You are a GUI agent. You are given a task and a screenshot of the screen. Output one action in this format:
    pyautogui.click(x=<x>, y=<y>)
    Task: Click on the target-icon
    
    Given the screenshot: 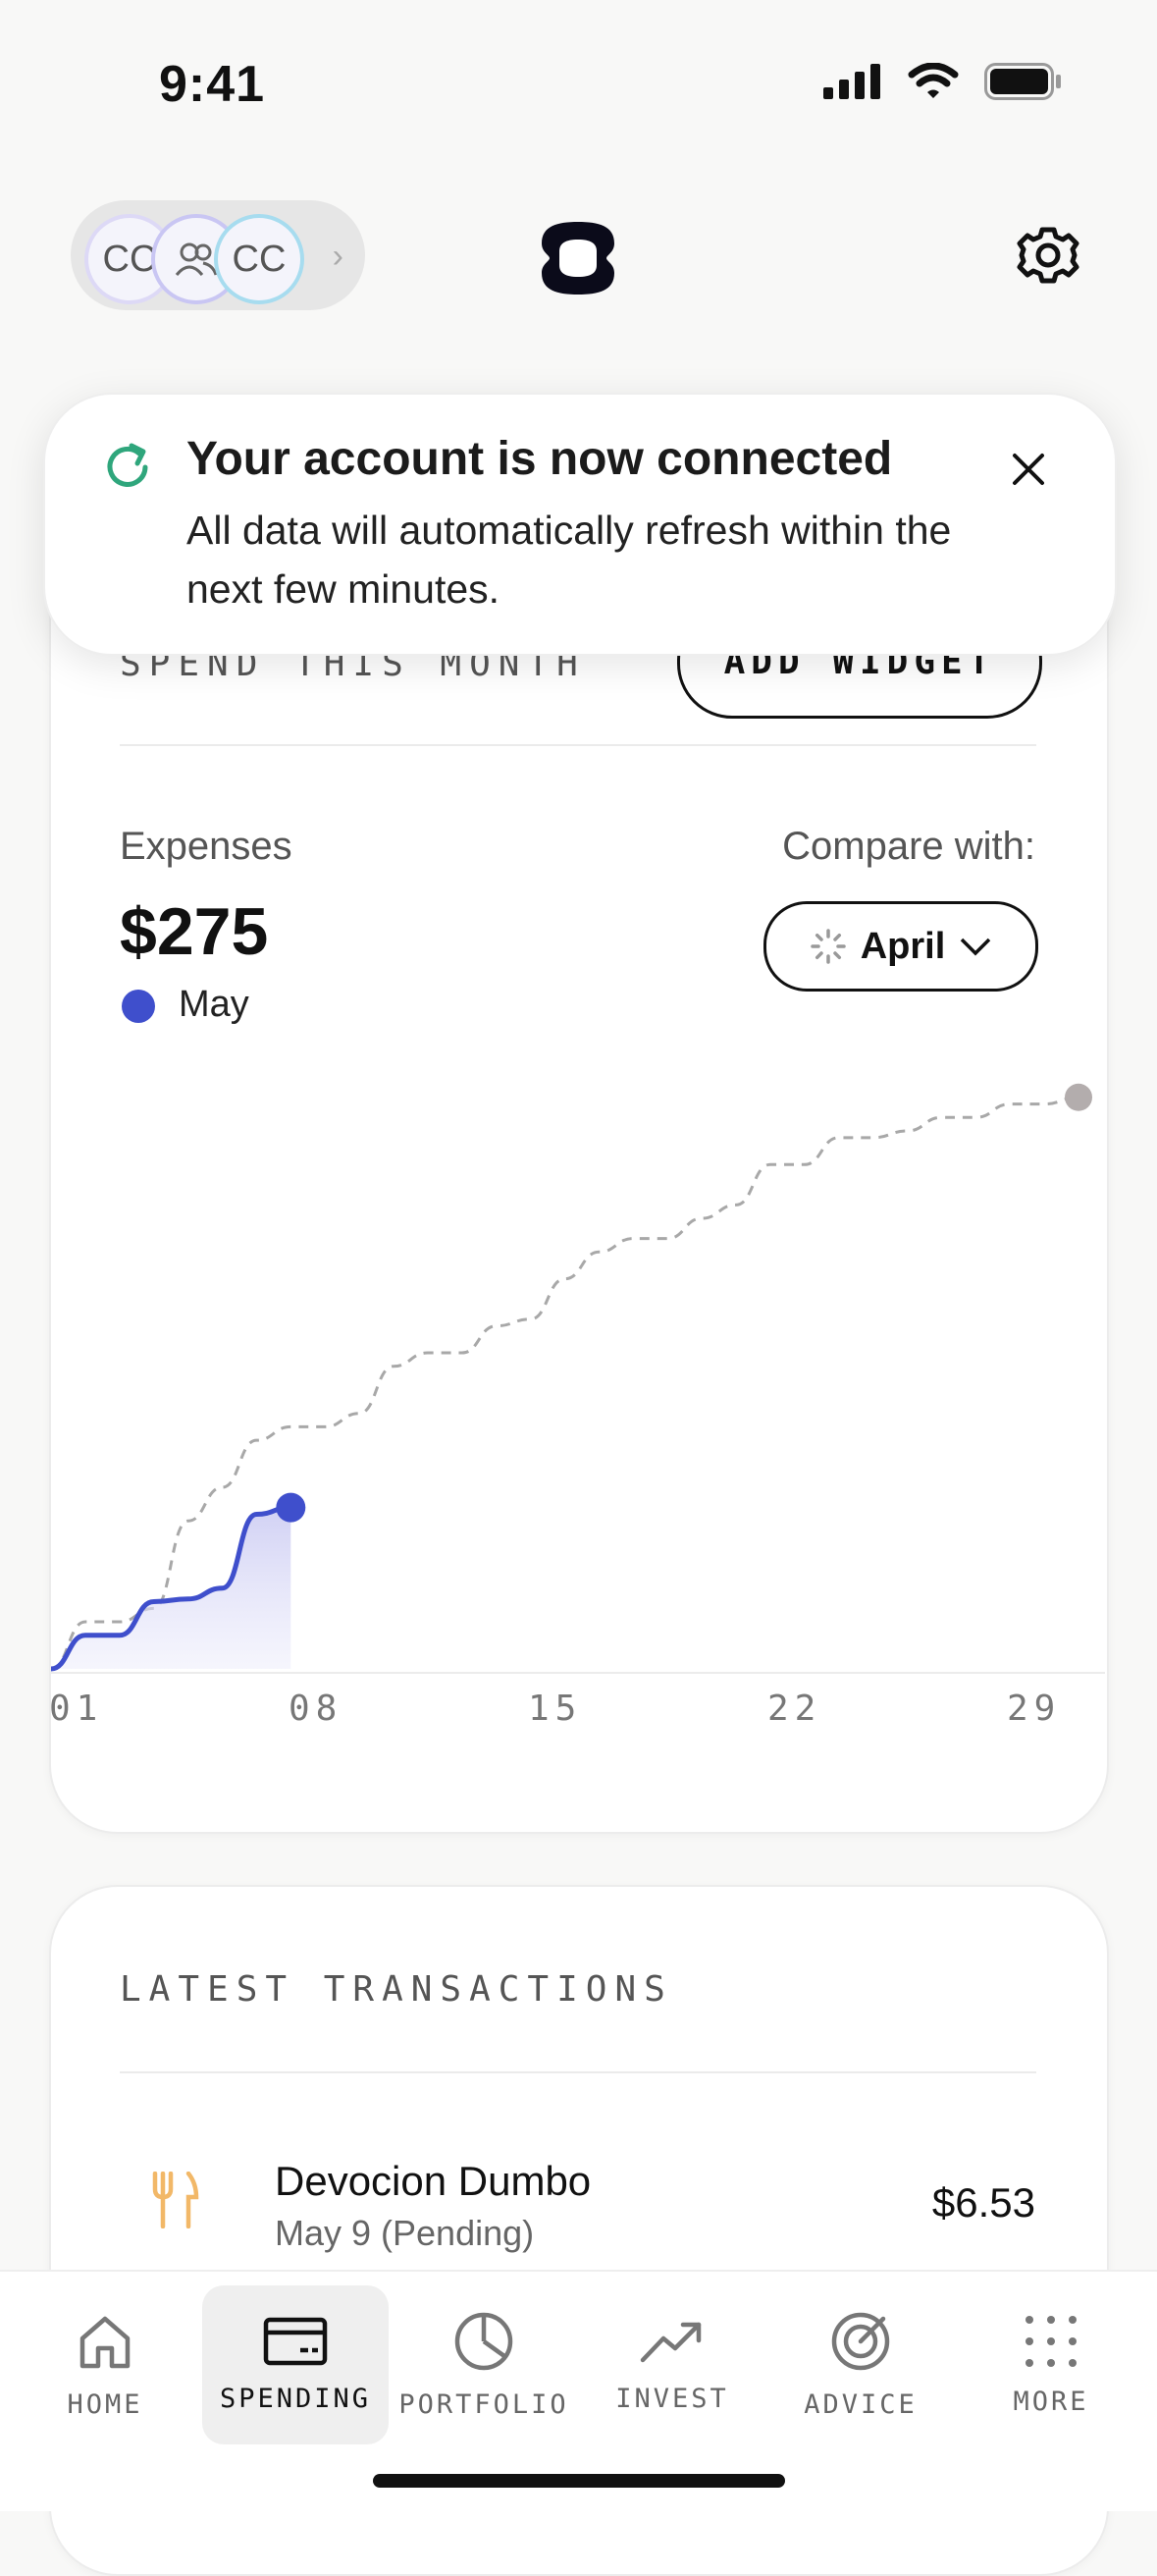 What is the action you would take?
    pyautogui.click(x=860, y=2341)
    